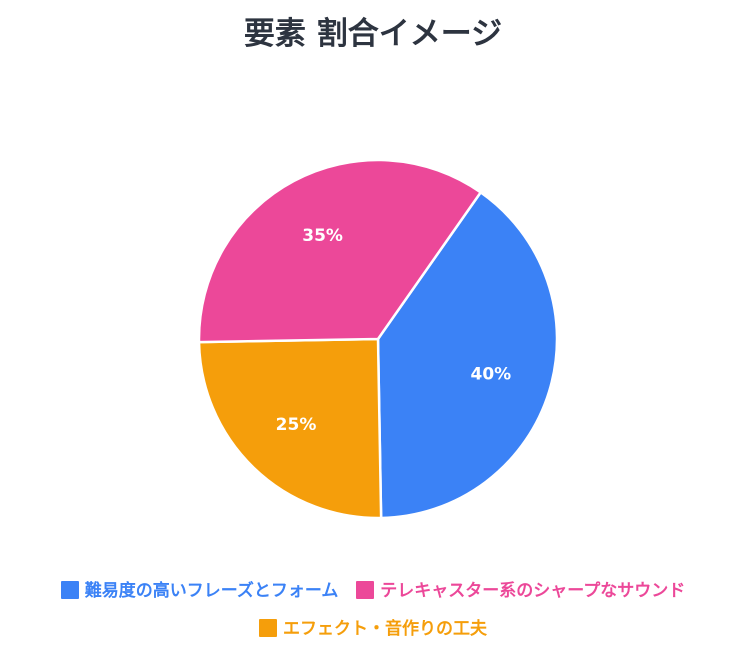 This screenshot has width=746, height=662. Describe the element at coordinates (385, 629) in the screenshot. I see `legend-label-effects: エフェクト・音作りの工夫` at that location.